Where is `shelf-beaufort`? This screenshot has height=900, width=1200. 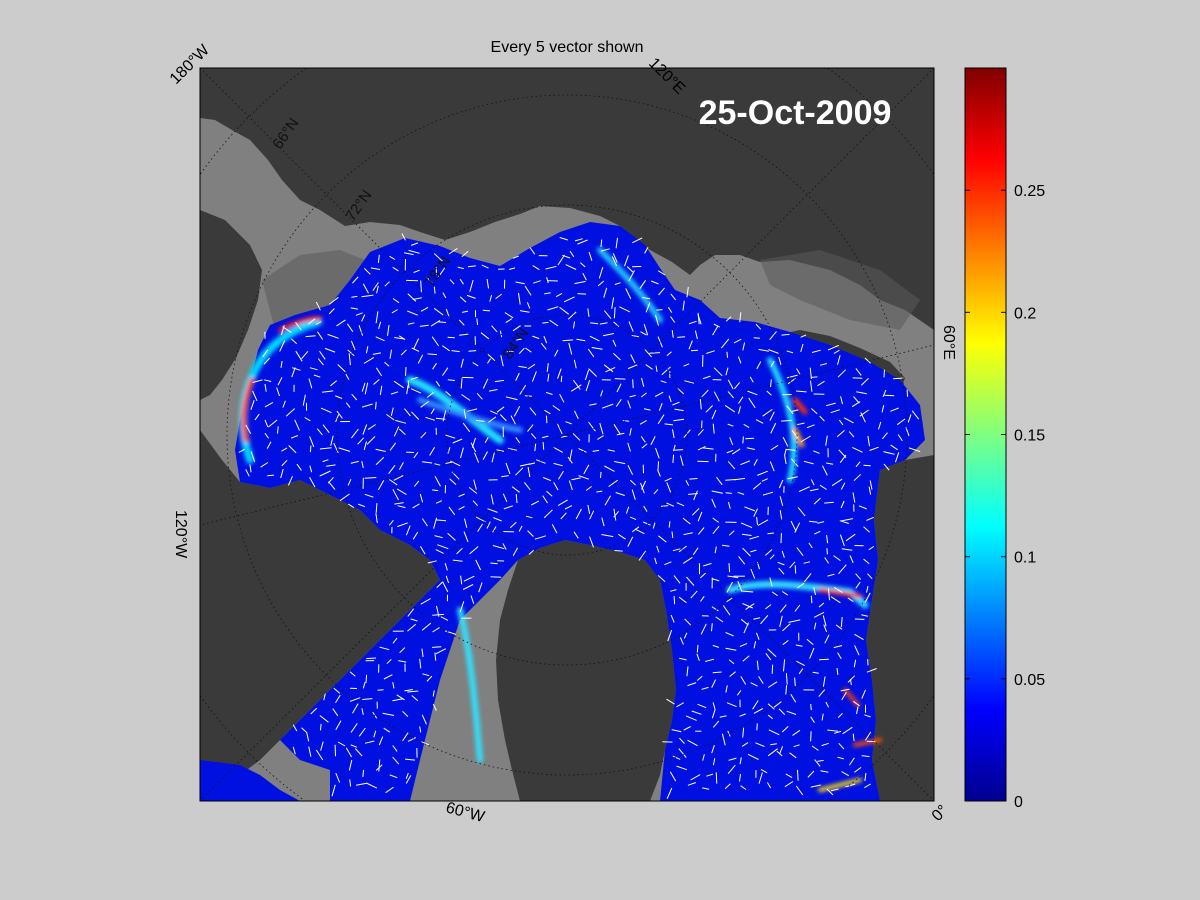
shelf-beaufort is located at coordinates (316, 290).